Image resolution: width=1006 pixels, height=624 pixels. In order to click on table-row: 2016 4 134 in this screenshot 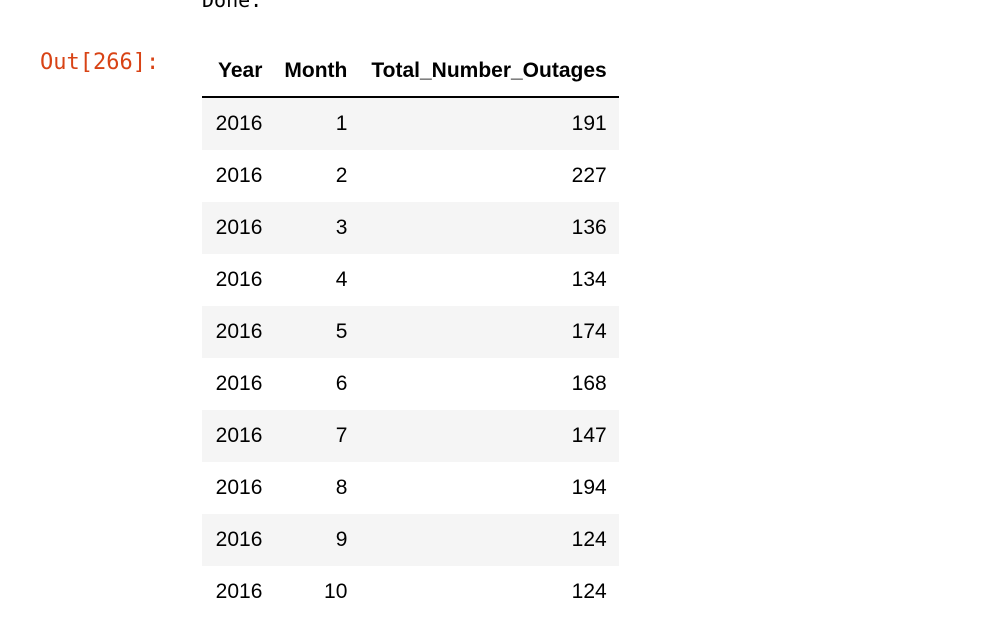, I will do `click(410, 280)`.